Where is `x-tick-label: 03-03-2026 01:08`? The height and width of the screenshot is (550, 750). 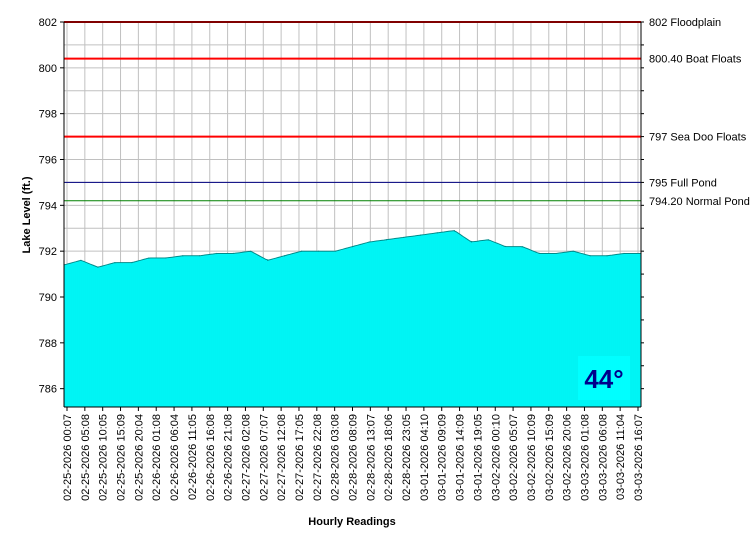
x-tick-label: 03-03-2026 01:08 is located at coordinates (585, 457).